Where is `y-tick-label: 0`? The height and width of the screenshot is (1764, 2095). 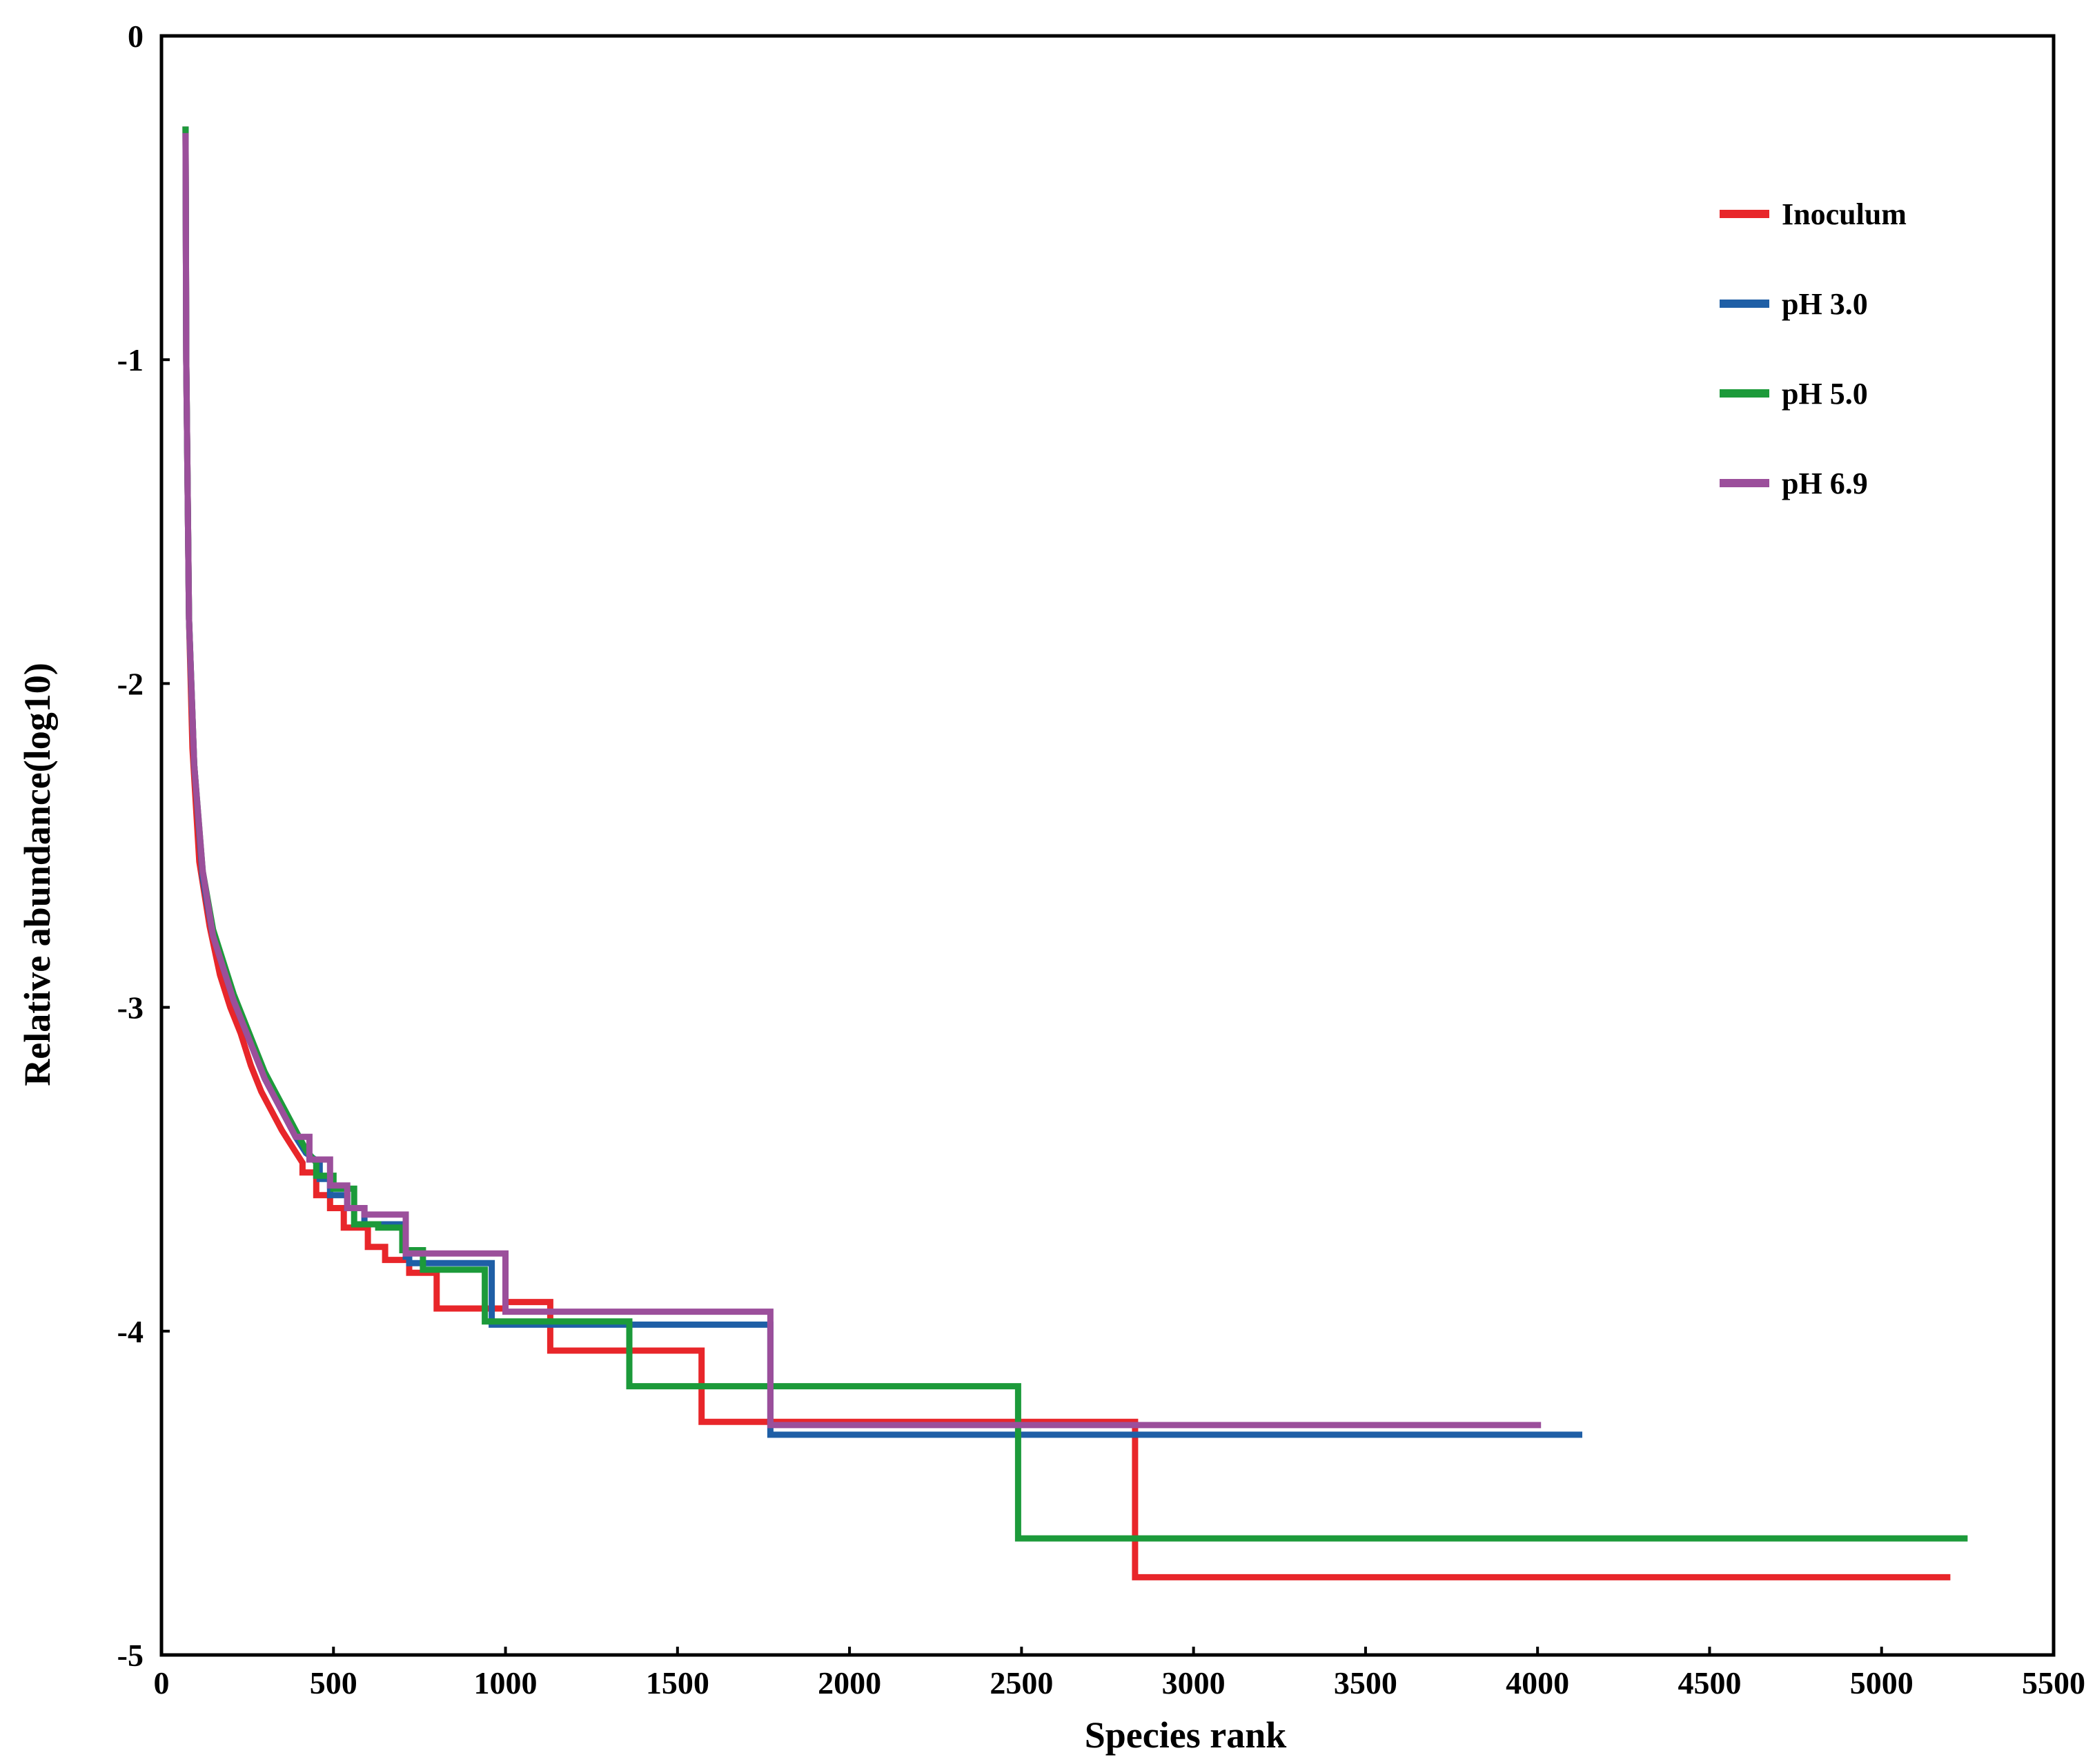
y-tick-label: 0 is located at coordinates (136, 36).